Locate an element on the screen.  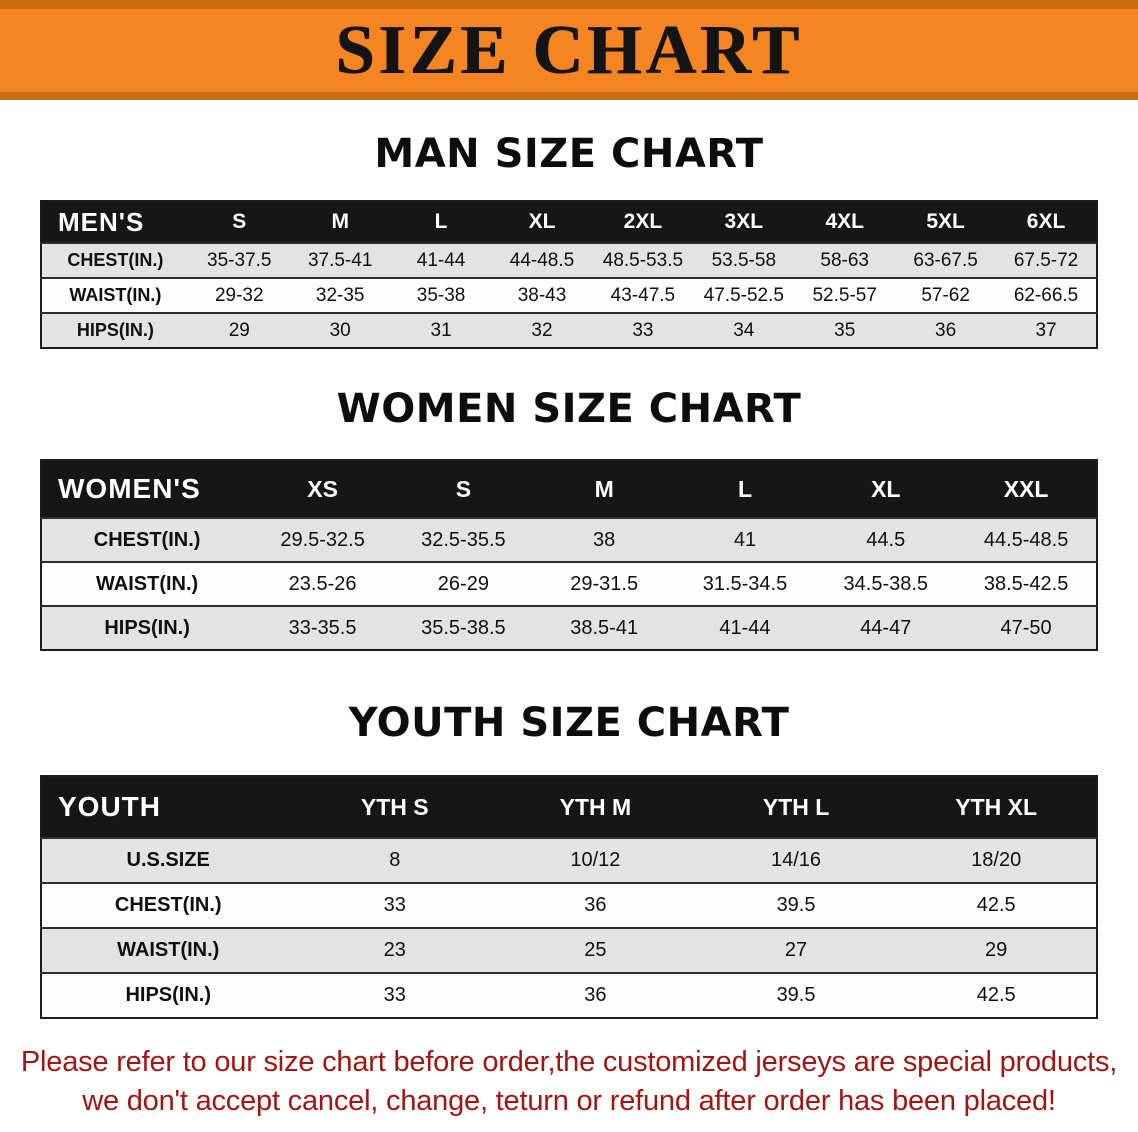
column-header: 3XL is located at coordinates (744, 222).